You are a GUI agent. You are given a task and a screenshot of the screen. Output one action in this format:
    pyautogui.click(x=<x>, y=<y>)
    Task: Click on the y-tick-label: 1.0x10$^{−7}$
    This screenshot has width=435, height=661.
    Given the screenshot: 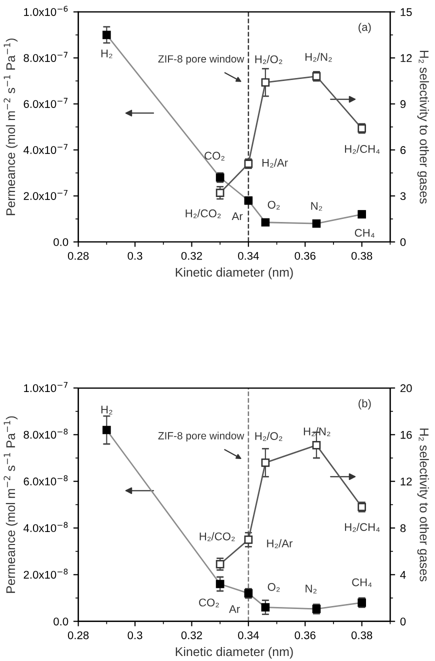 What is the action you would take?
    pyautogui.click(x=46, y=387)
    